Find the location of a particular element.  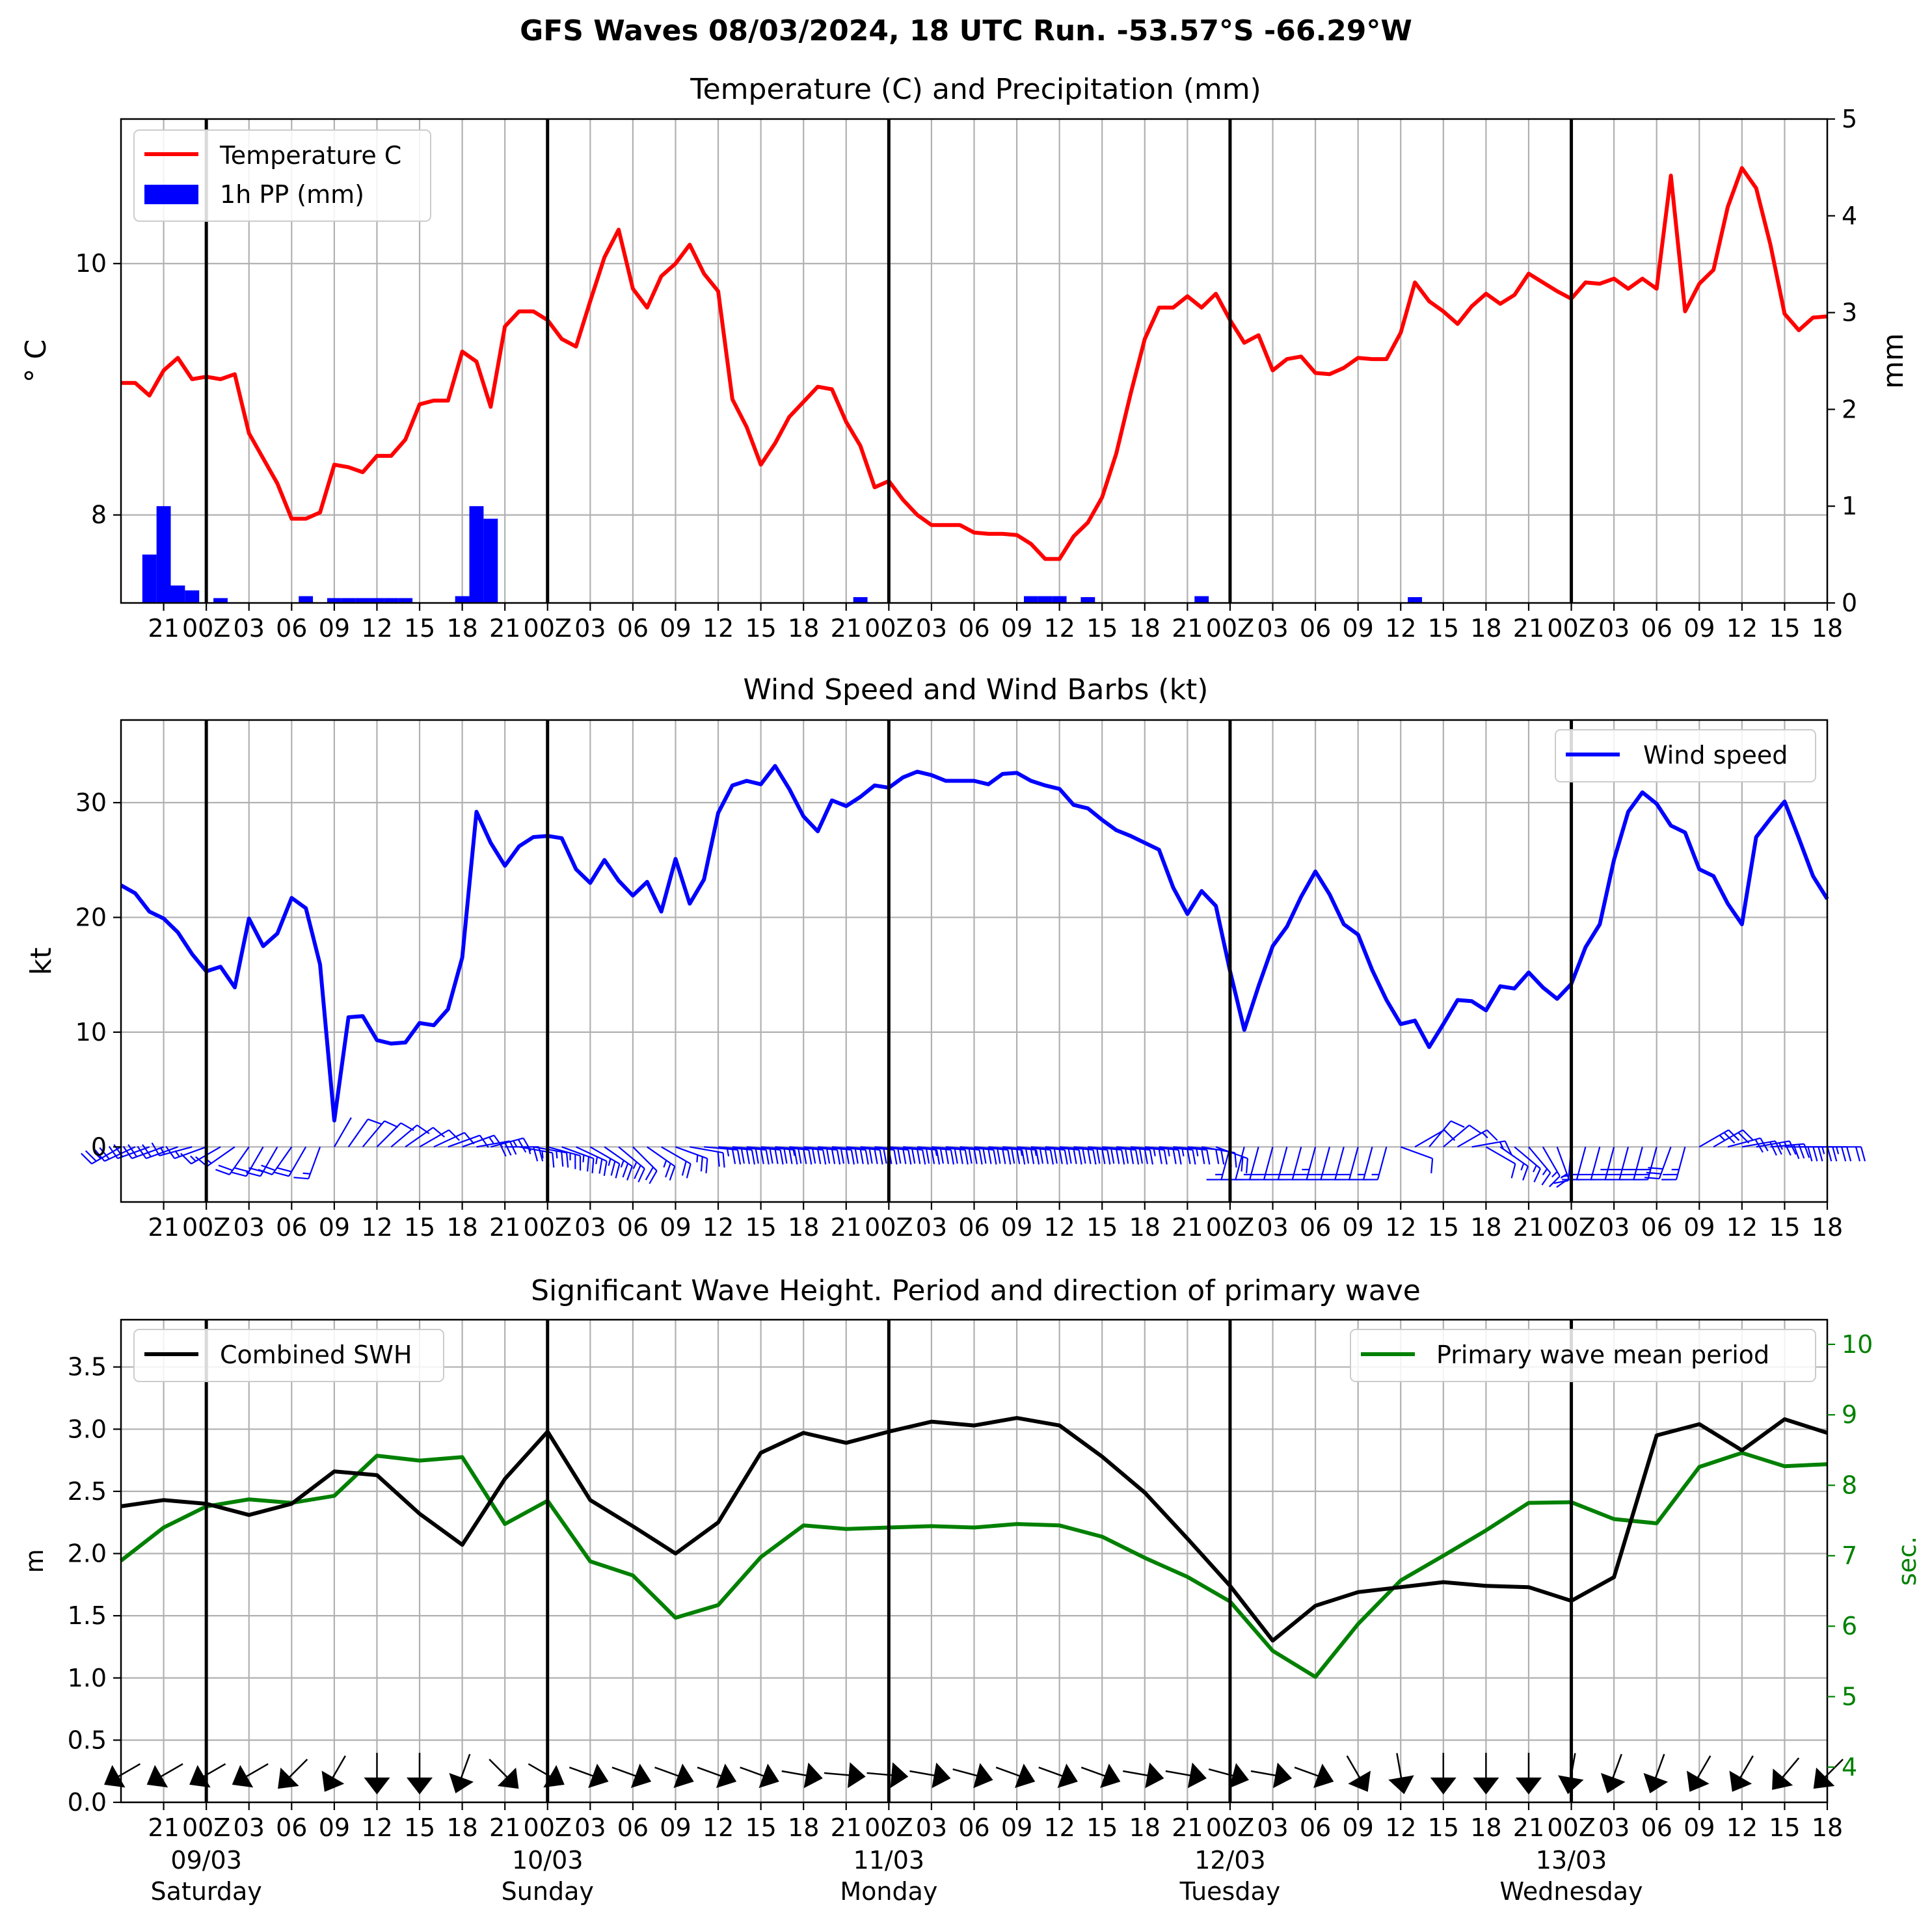

y2-tick-label: 4 is located at coordinates (1849, 216).